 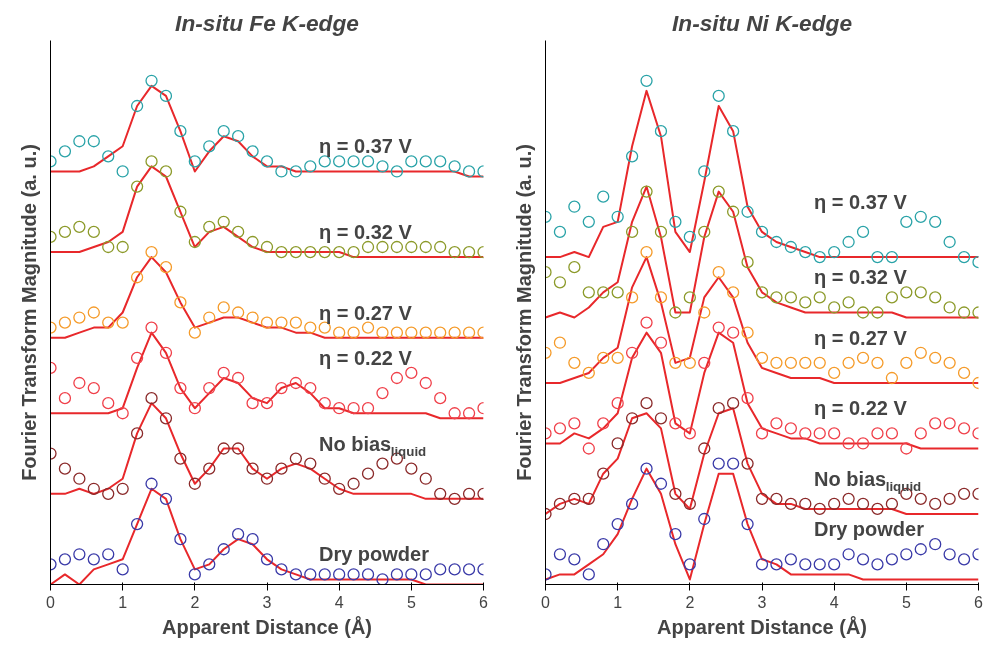 I want to click on series-label: η = 0.37 V, so click(x=860, y=201).